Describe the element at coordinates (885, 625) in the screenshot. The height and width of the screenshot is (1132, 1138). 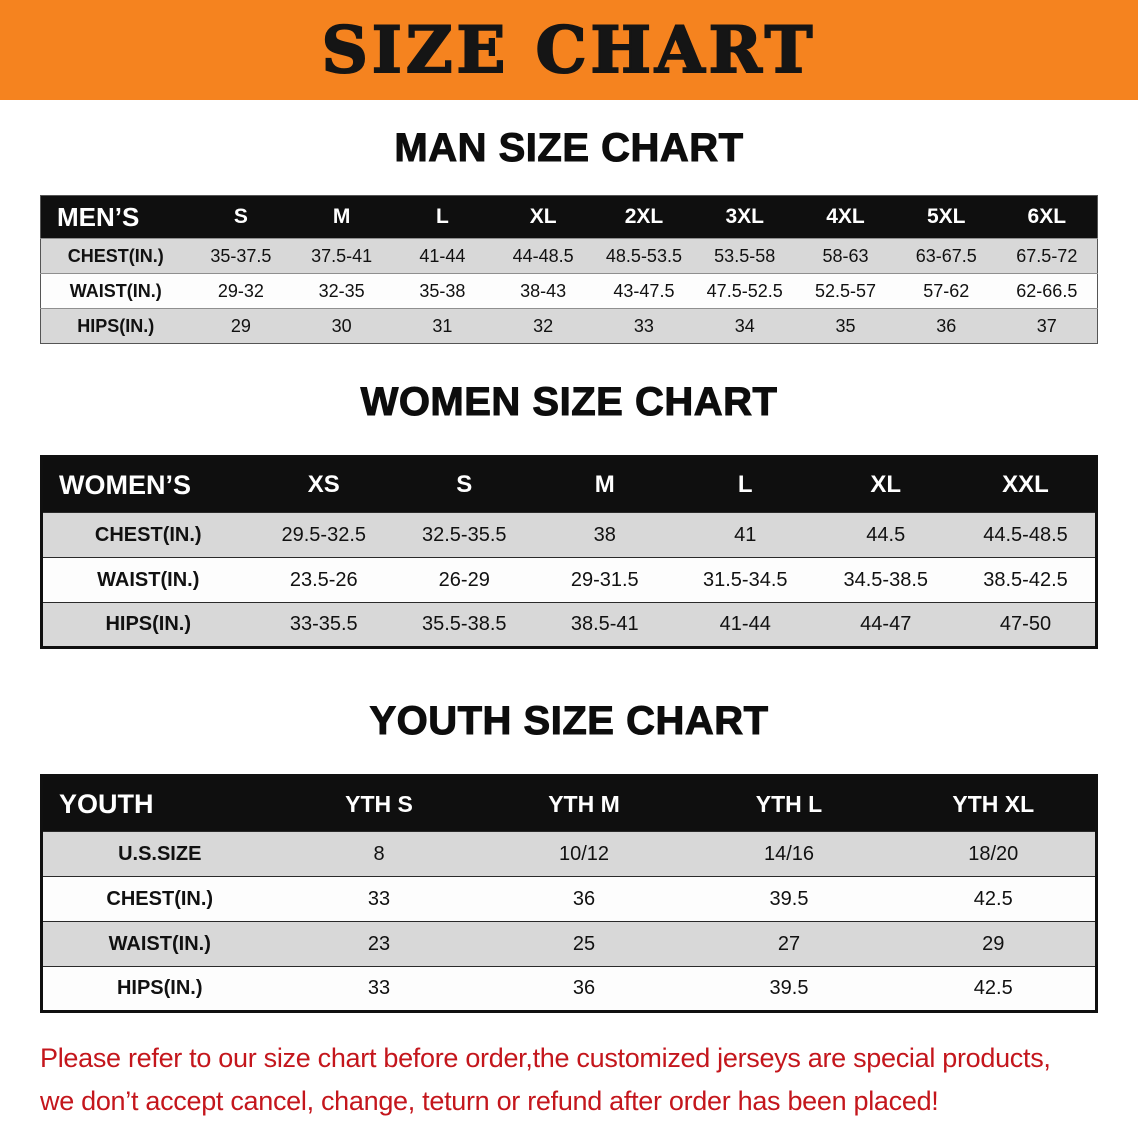
I see `size-value-cell: 44-47` at that location.